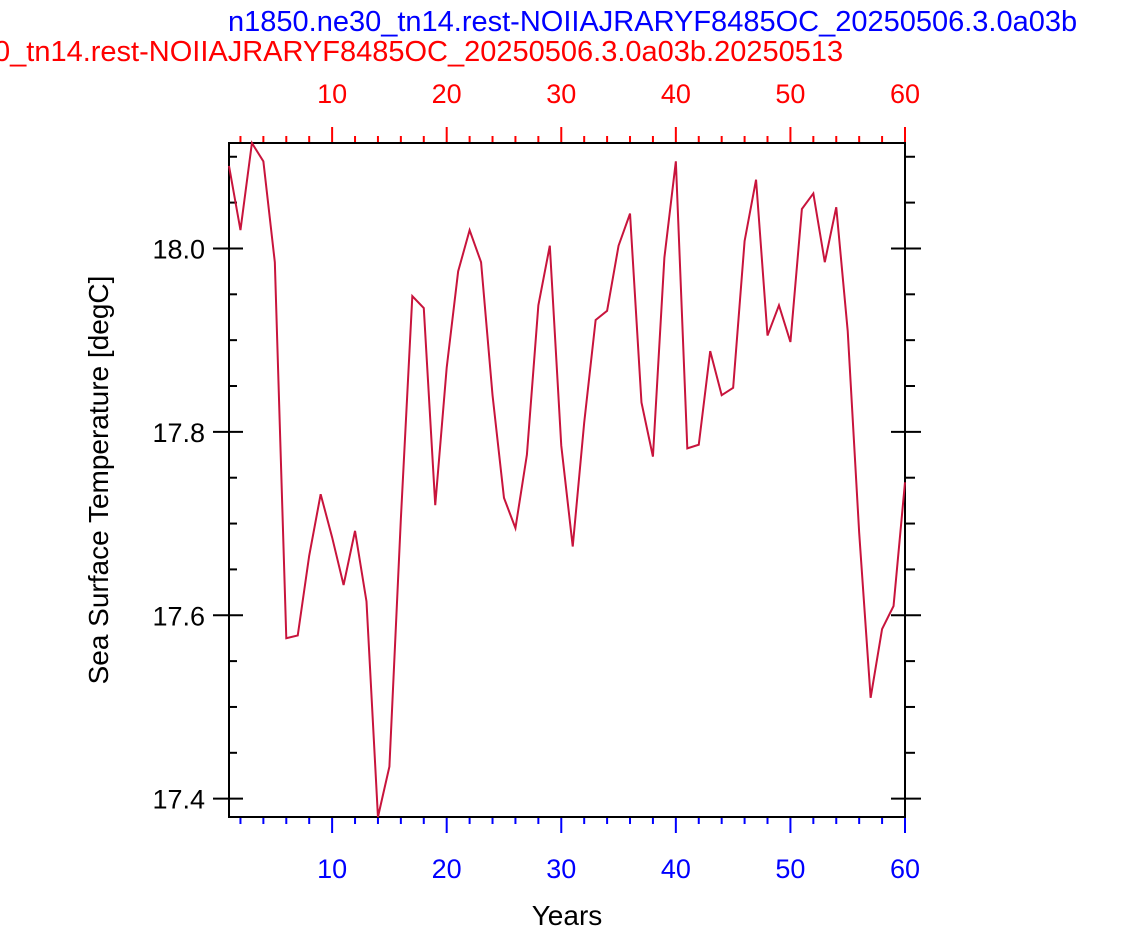  What do you see at coordinates (561, 869) in the screenshot?
I see `bottom-x-tick-label: 30` at bounding box center [561, 869].